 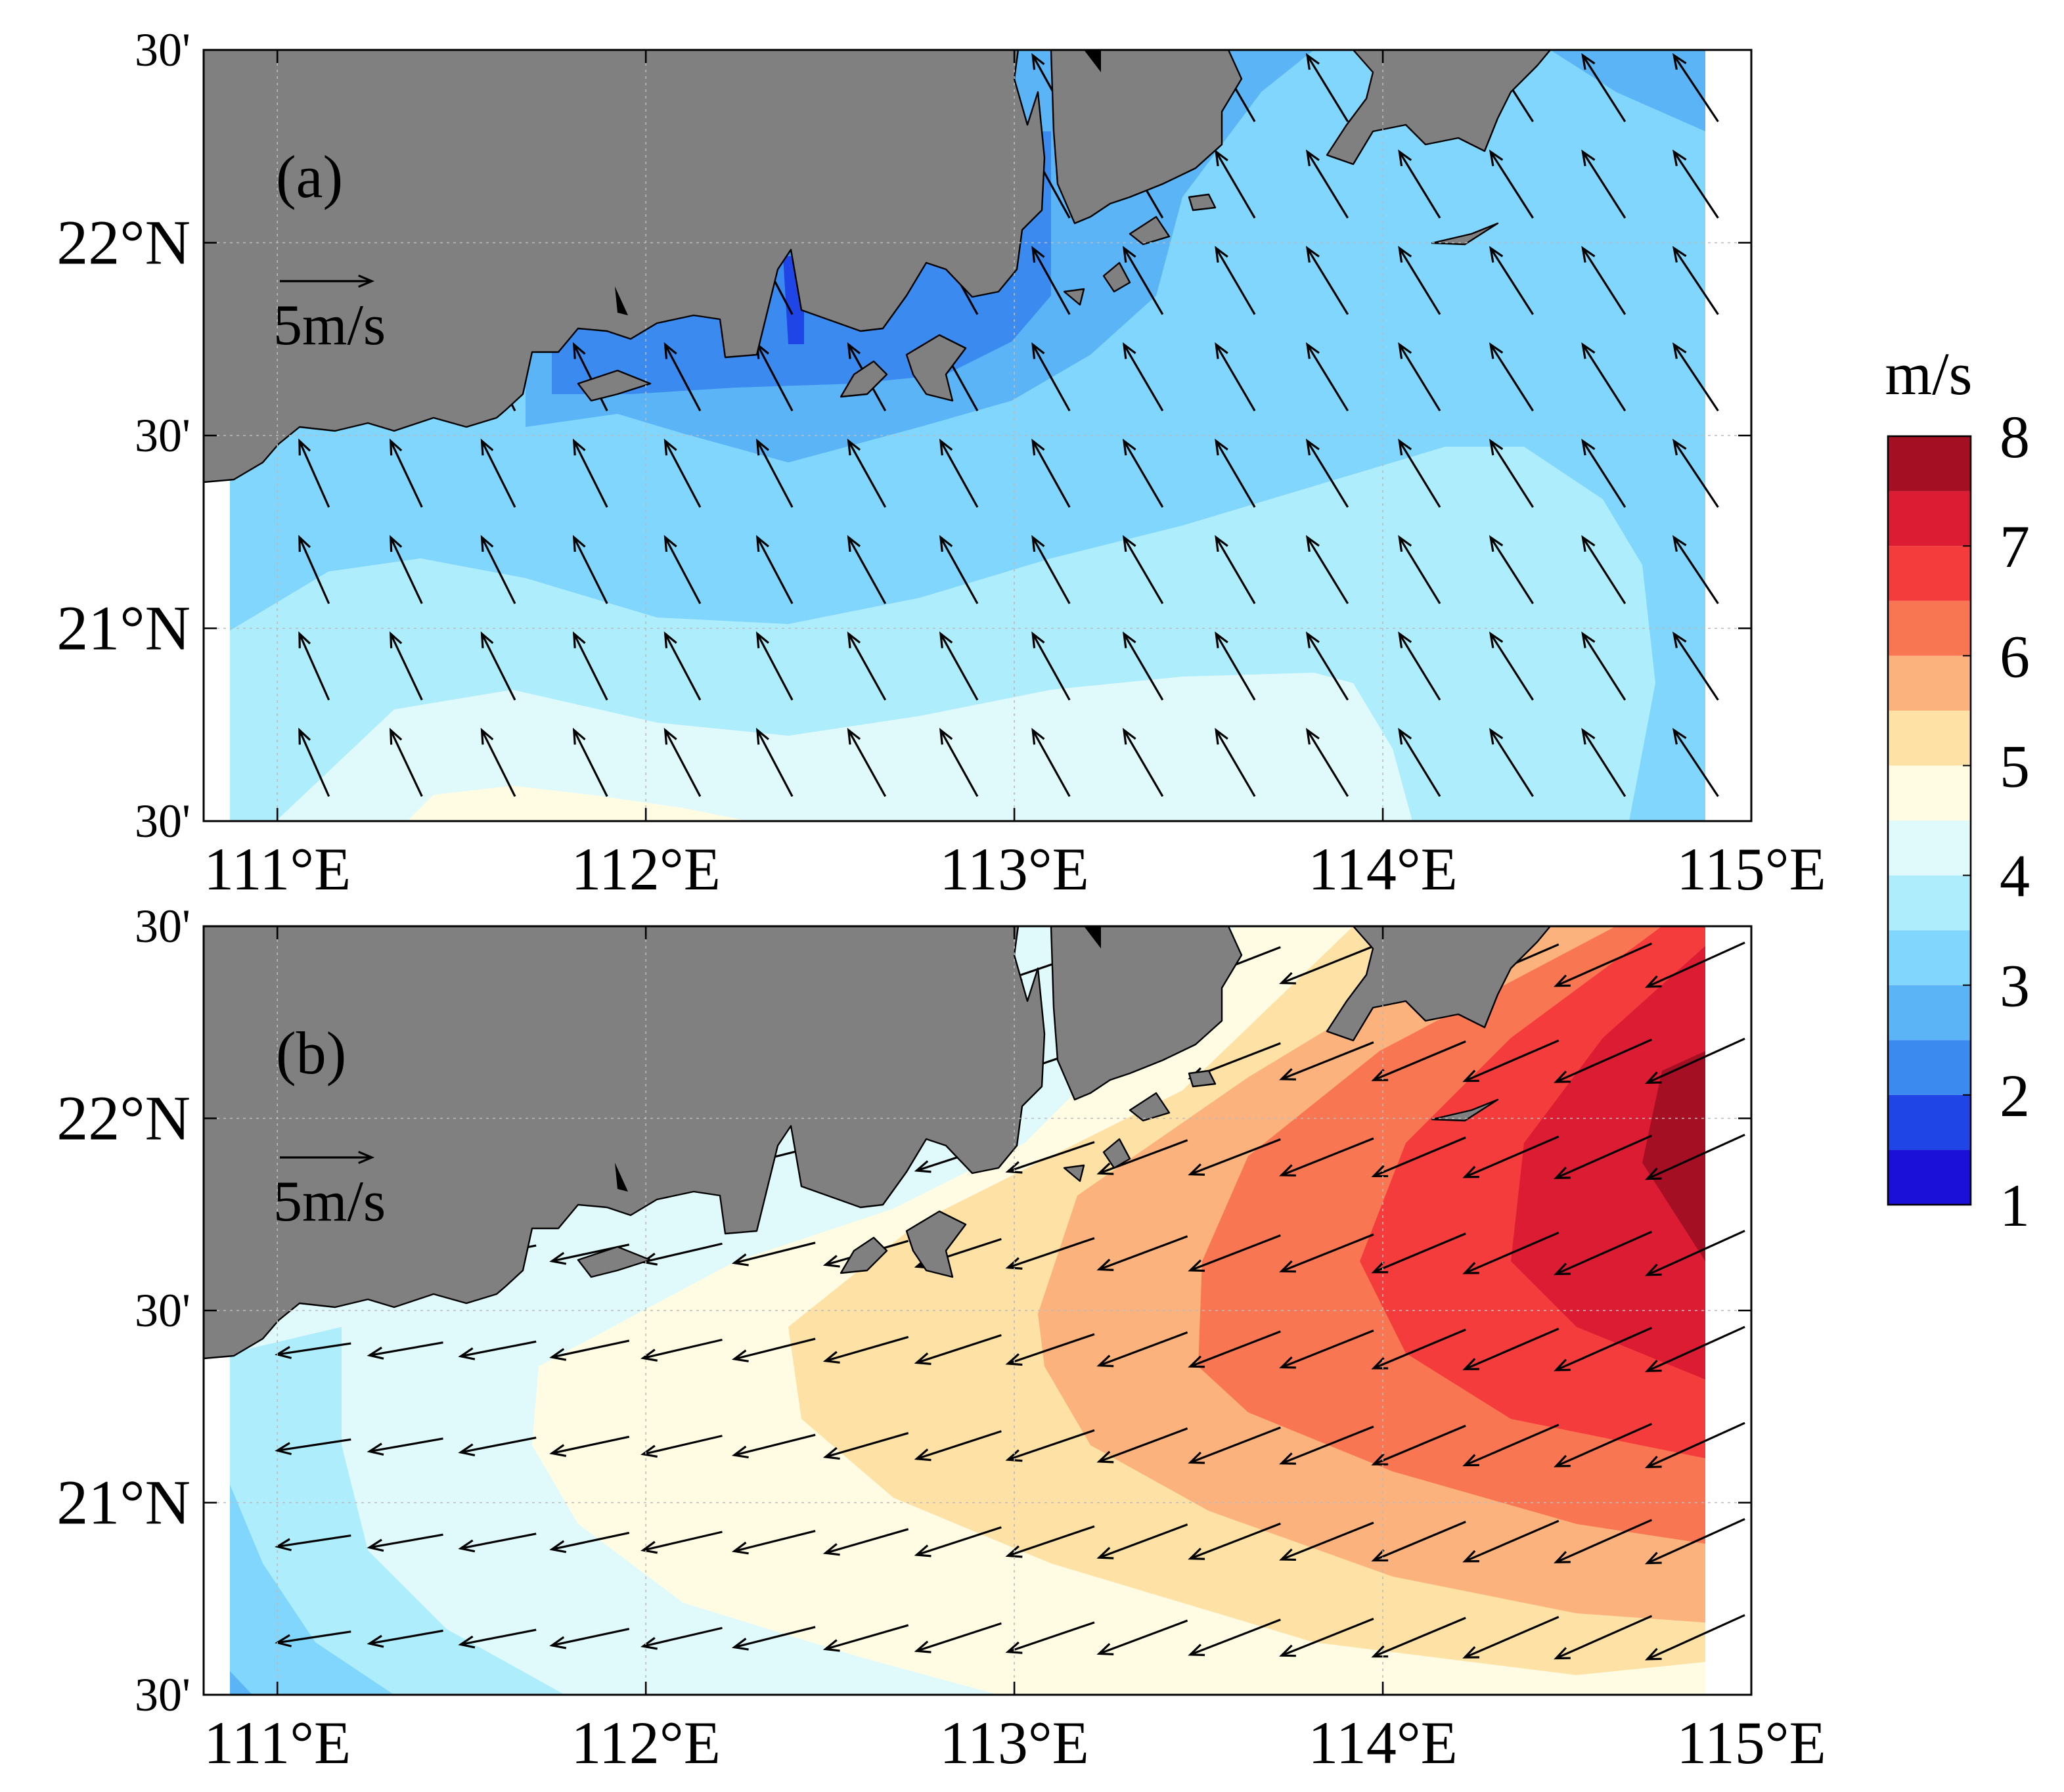 What do you see at coordinates (310, 176) in the screenshot?
I see `panel-label: (a)` at bounding box center [310, 176].